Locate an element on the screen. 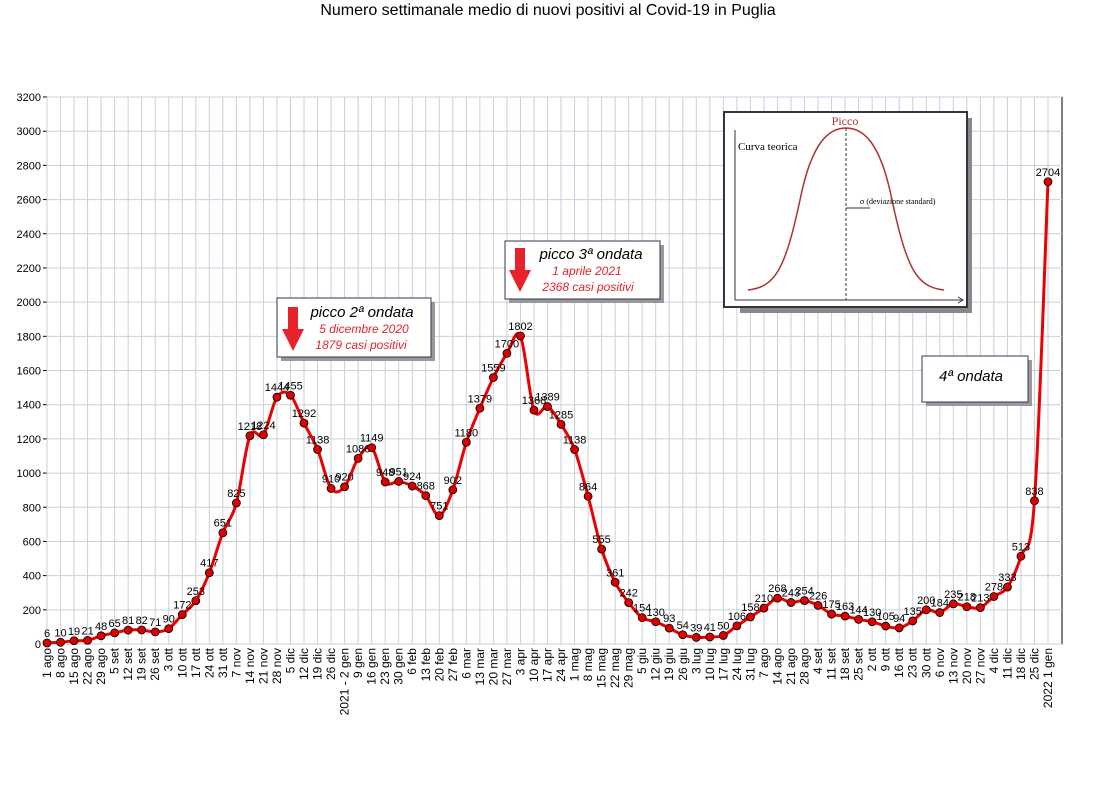 This screenshot has width=1095, height=805. x-tick-label: 27 nov is located at coordinates (980, 666).